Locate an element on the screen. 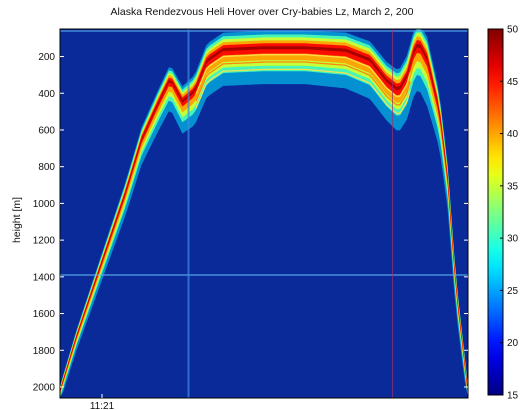 This screenshot has height=410, width=527. colorbar-tick-label: 15 is located at coordinates (513, 396).